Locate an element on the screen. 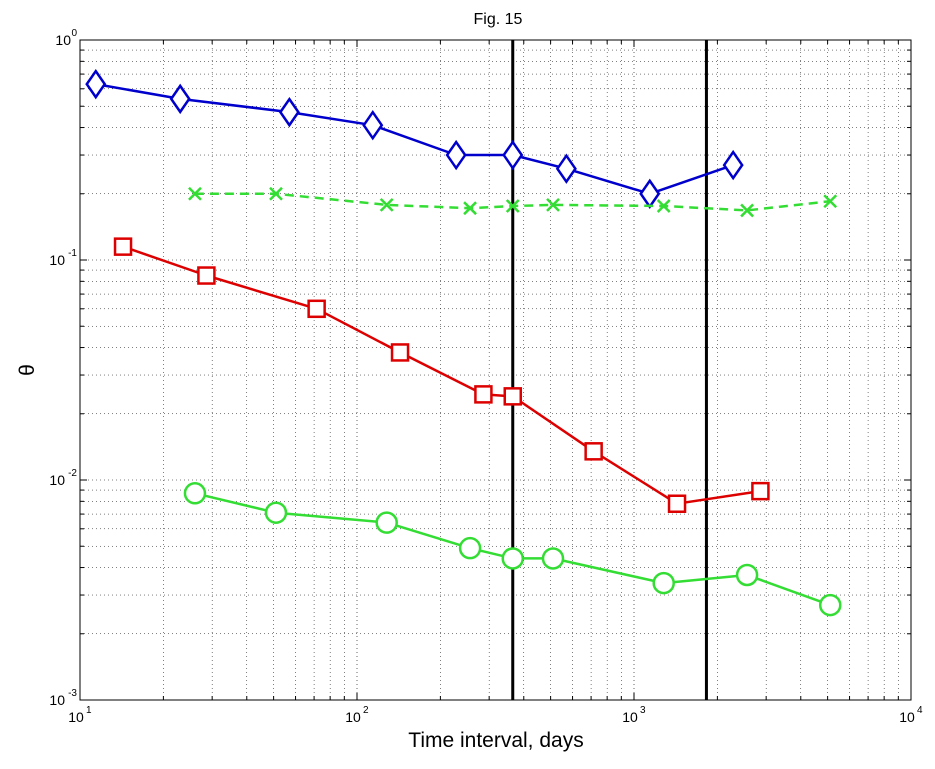  x-tick-label-exponent: 4 is located at coordinates (920, 710).